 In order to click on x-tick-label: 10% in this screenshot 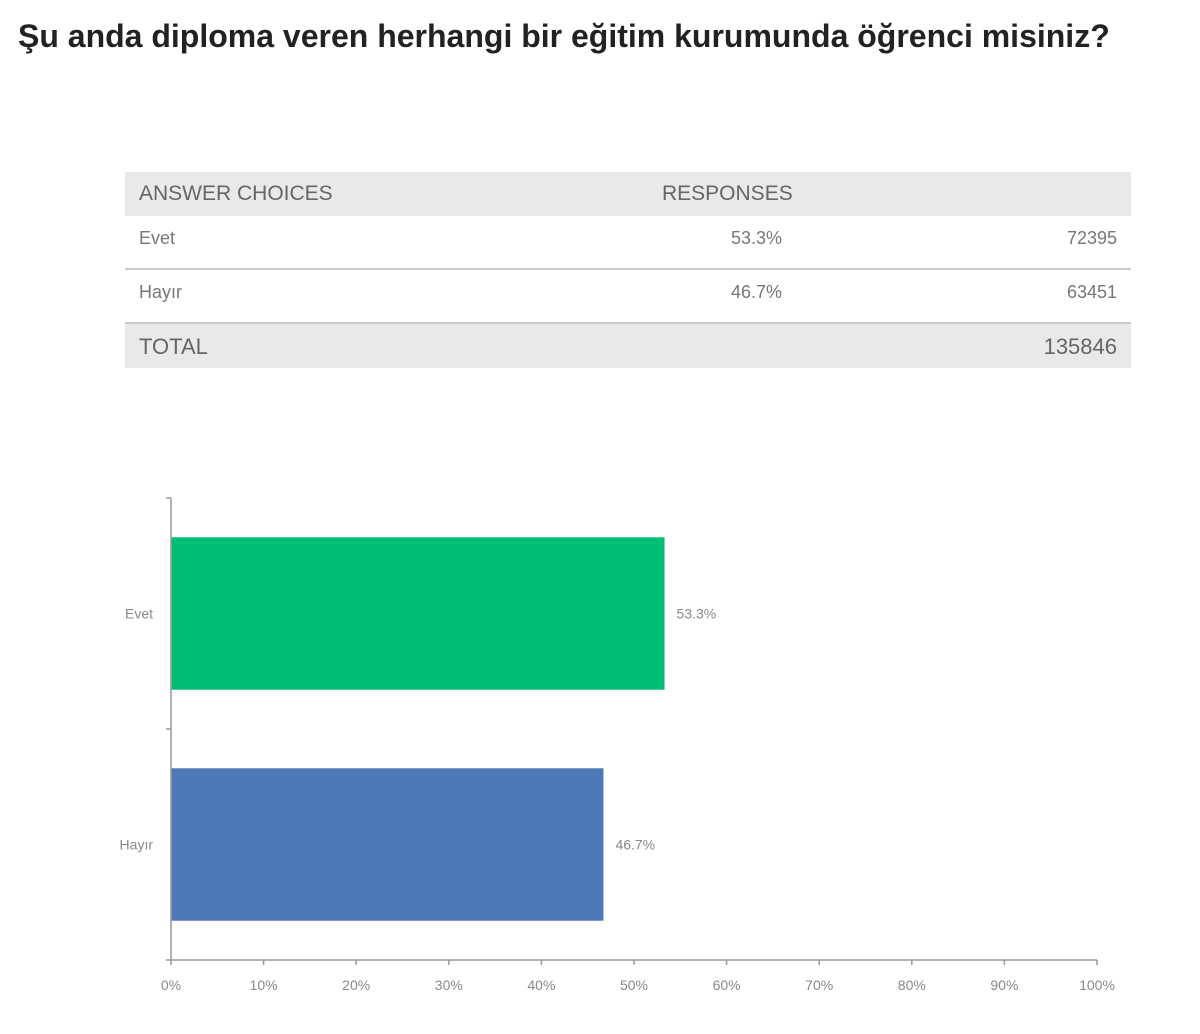, I will do `click(264, 985)`.